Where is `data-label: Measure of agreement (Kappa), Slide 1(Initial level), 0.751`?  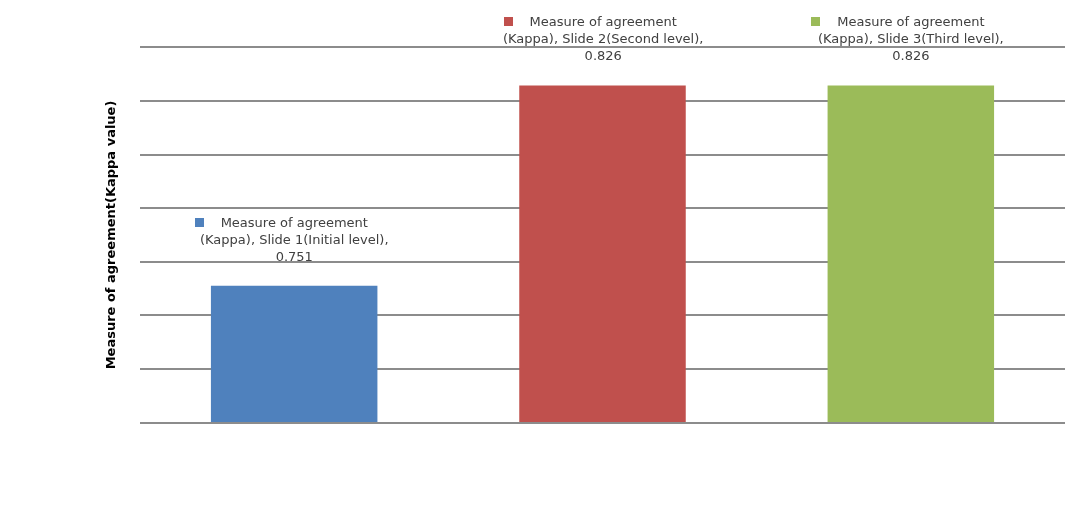
data-label: Measure of agreement (Kappa), Slide 1(Initial level), 0.751 is located at coordinates (294, 239).